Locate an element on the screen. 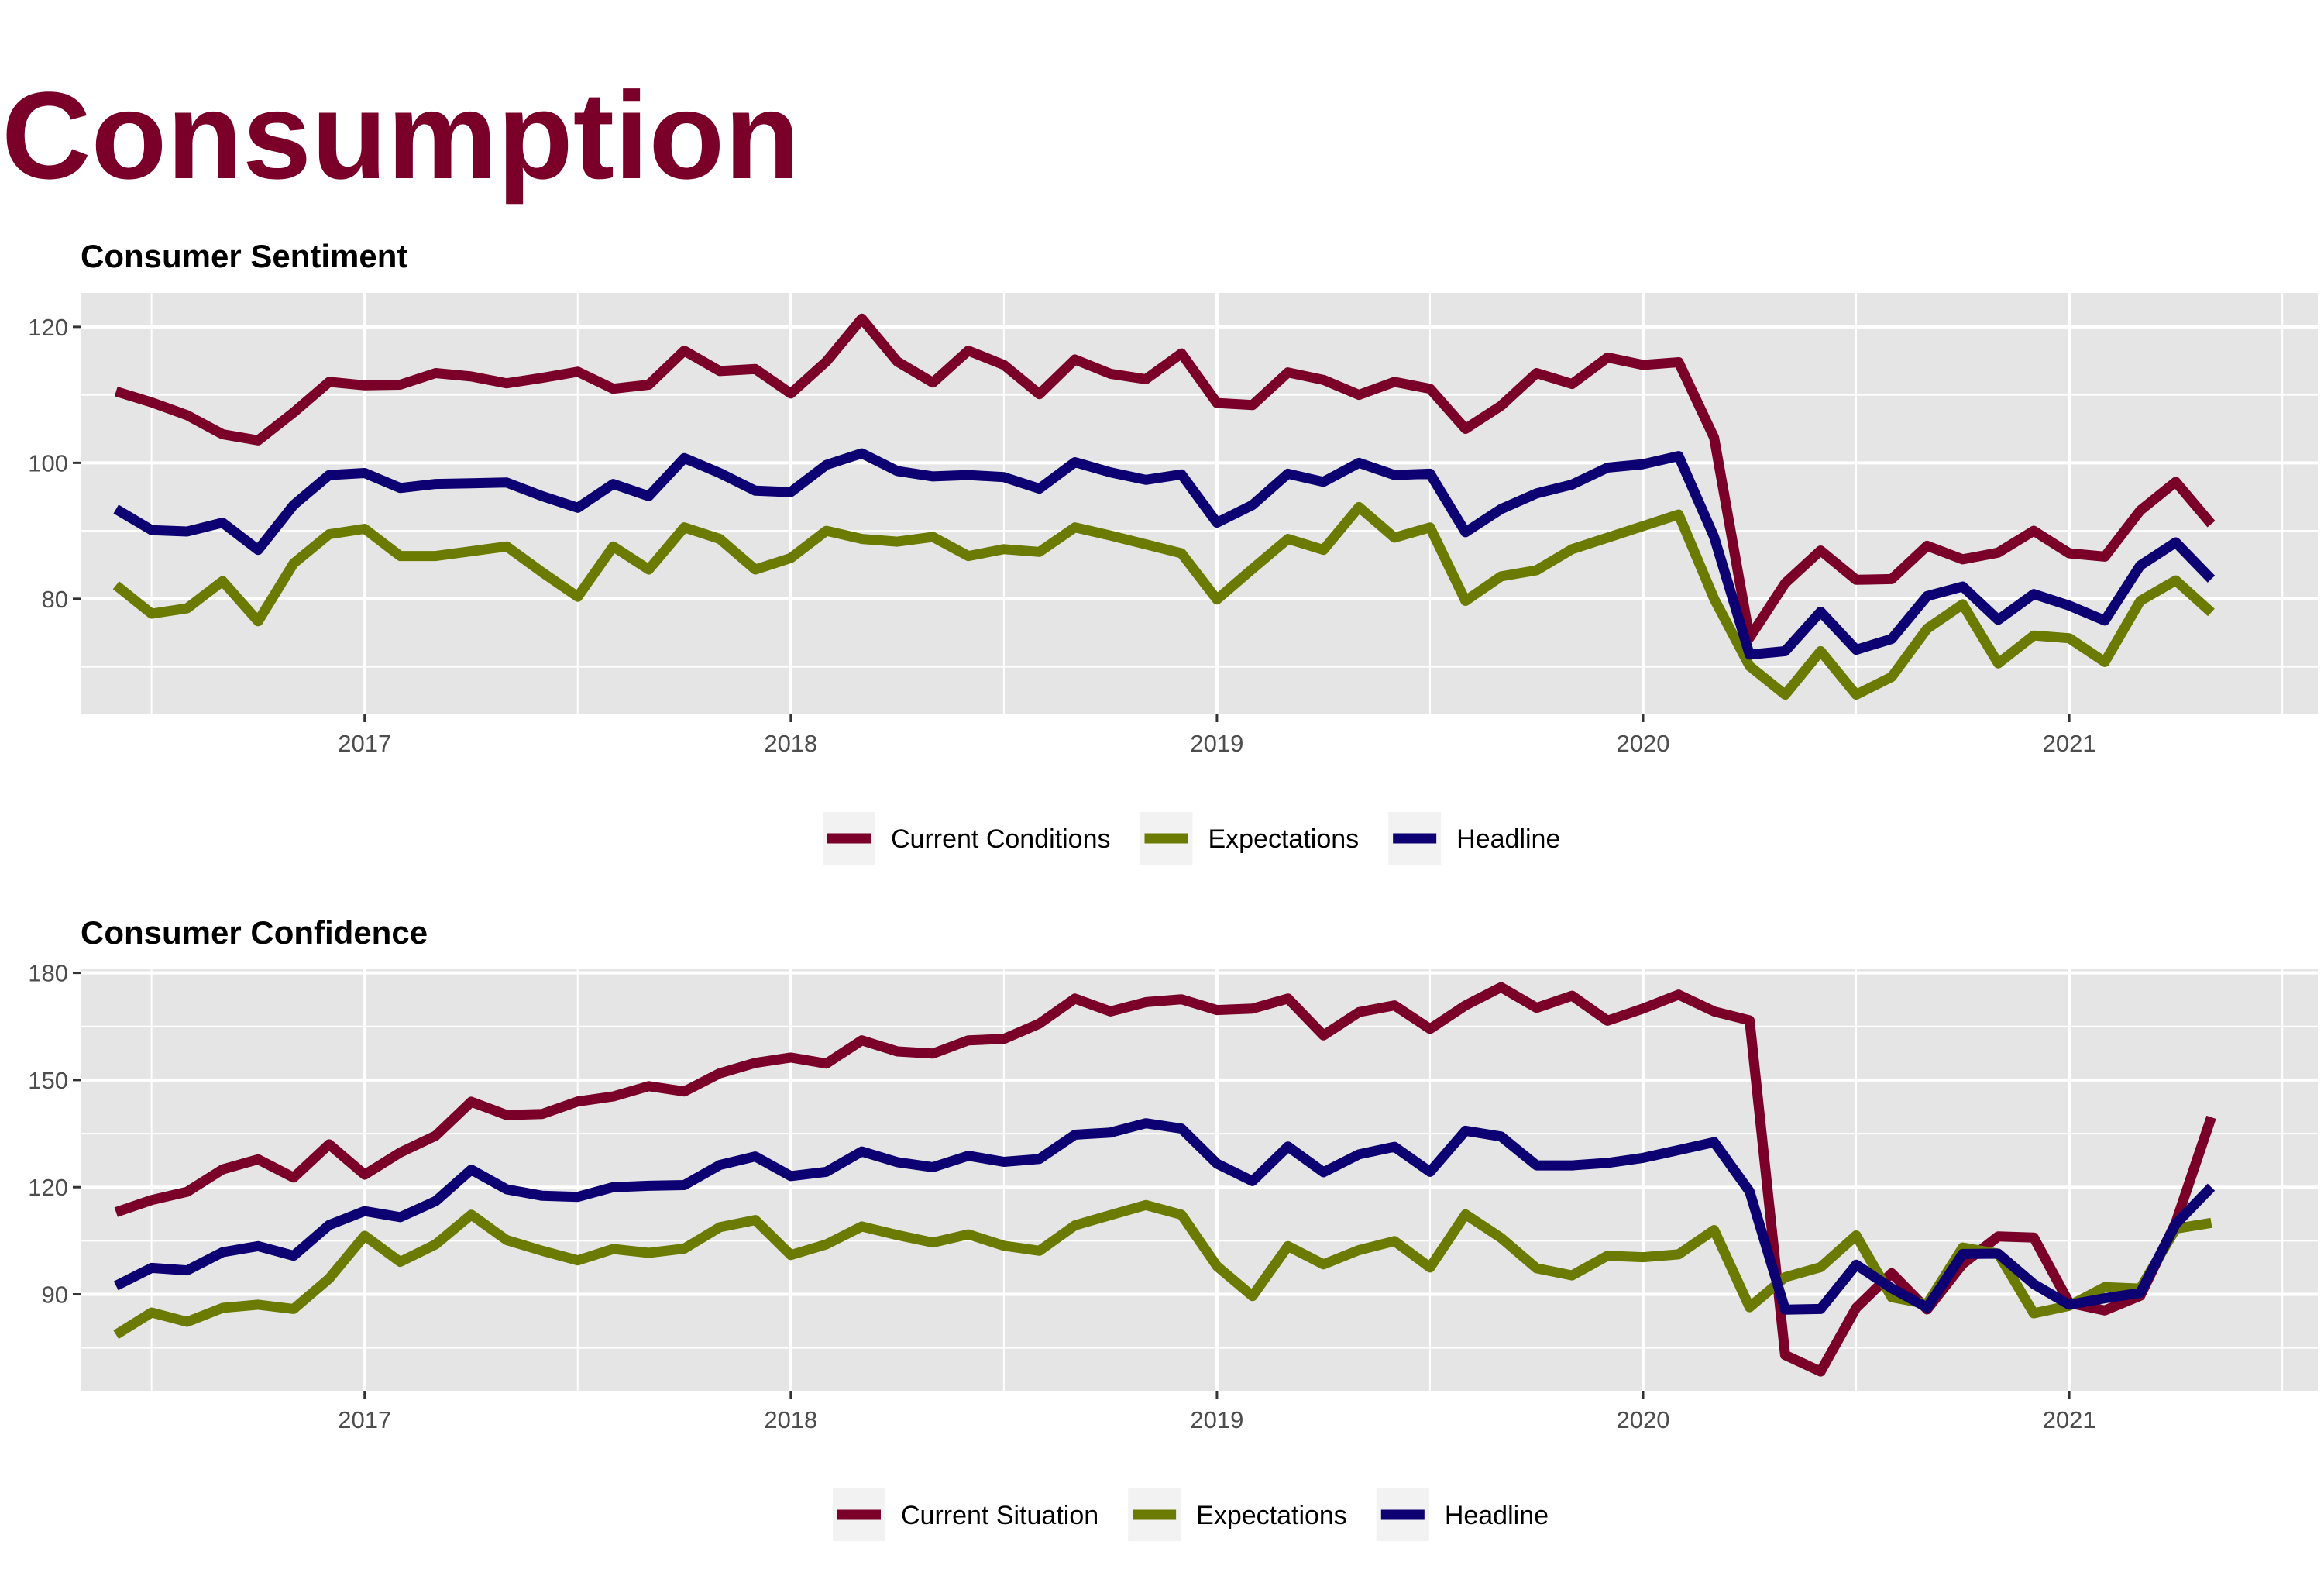 The height and width of the screenshot is (1569, 2324). confidence-legend-item-headline: Headline is located at coordinates (1462, 1515).